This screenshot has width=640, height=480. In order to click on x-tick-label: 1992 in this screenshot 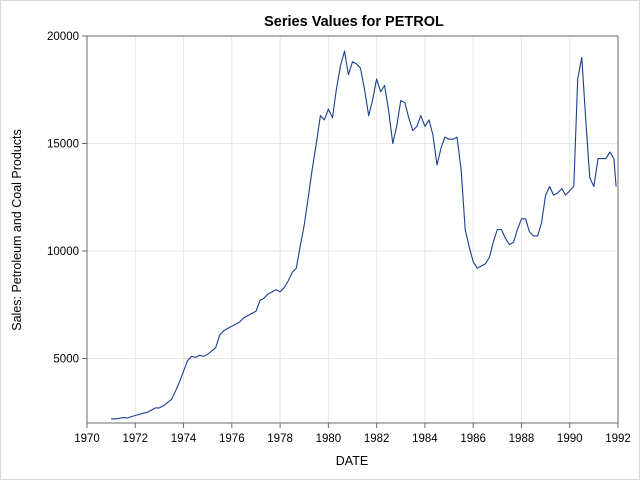, I will do `click(618, 439)`.